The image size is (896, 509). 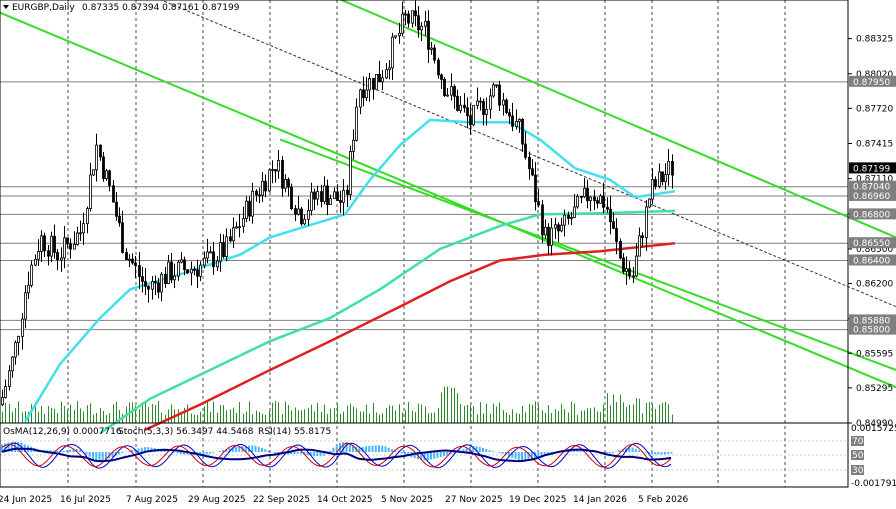 What do you see at coordinates (186, 432) in the screenshot?
I see `stoch-label: Stoch(5,3,3) 56.3497 44.5468` at bounding box center [186, 432].